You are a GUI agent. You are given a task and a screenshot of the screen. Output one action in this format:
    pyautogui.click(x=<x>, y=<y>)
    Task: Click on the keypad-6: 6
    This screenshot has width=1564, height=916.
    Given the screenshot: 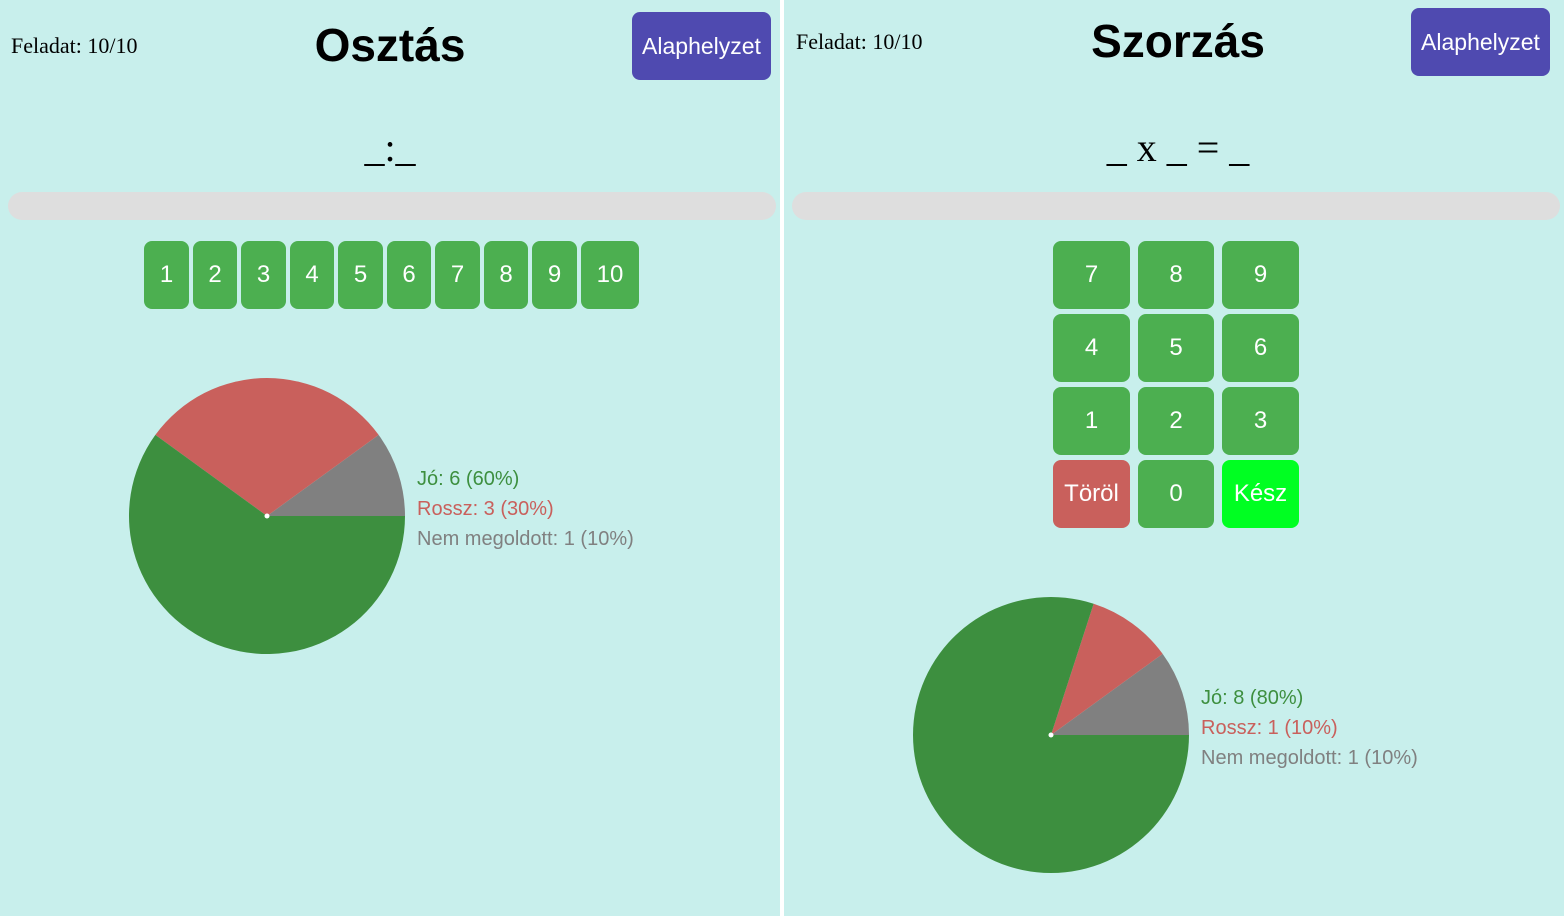 What is the action you would take?
    pyautogui.click(x=1260, y=348)
    